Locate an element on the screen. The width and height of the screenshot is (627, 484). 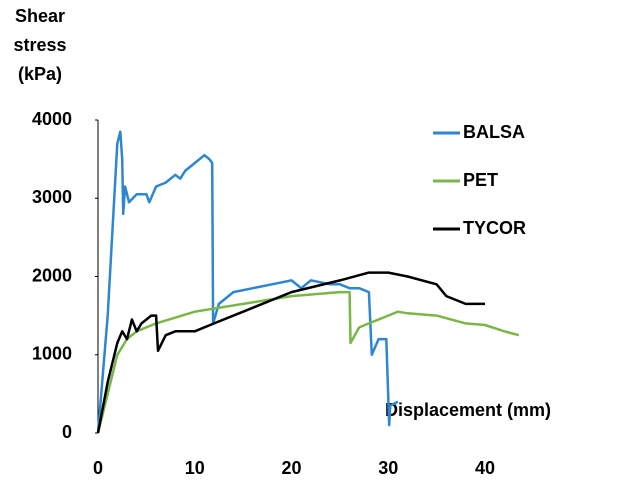
x-axis-label: Displacement (mm) is located at coordinates (468, 410).